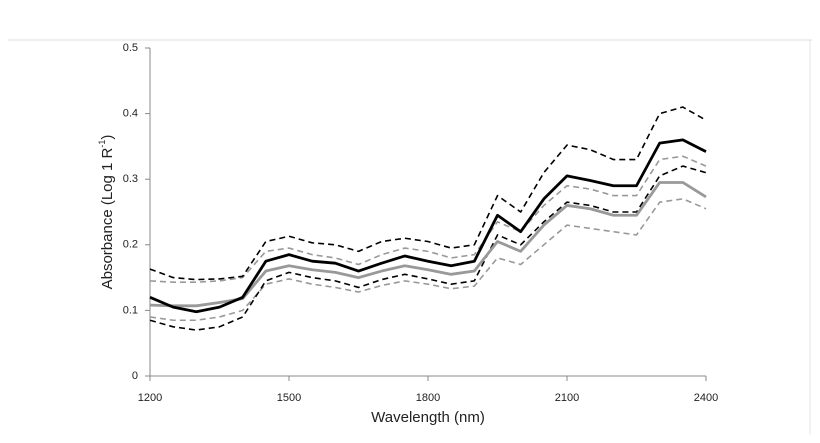  I want to click on x-tick-label: 1500, so click(289, 398).